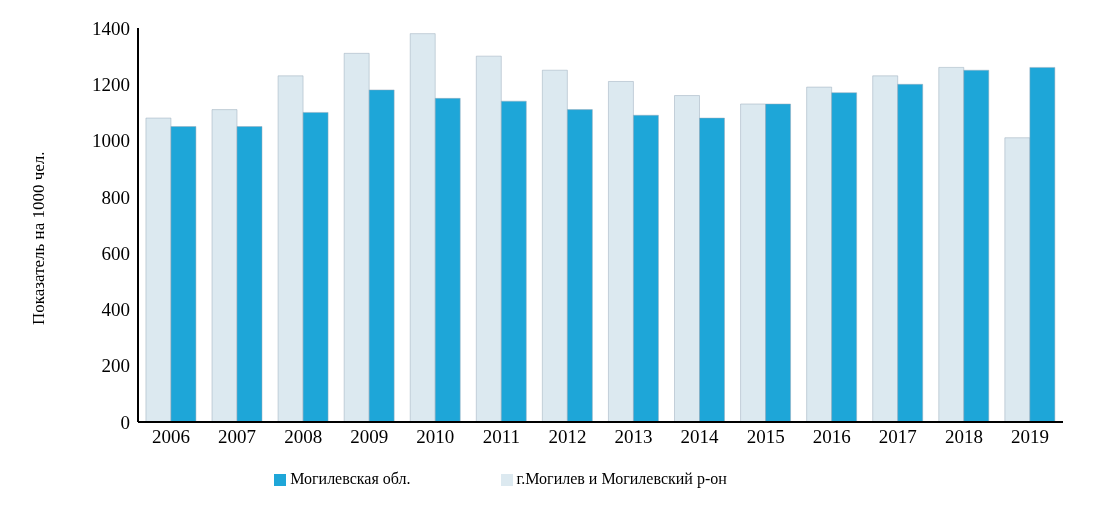  Describe the element at coordinates (501, 437) in the screenshot. I see `x-tick-label: 2011` at that location.